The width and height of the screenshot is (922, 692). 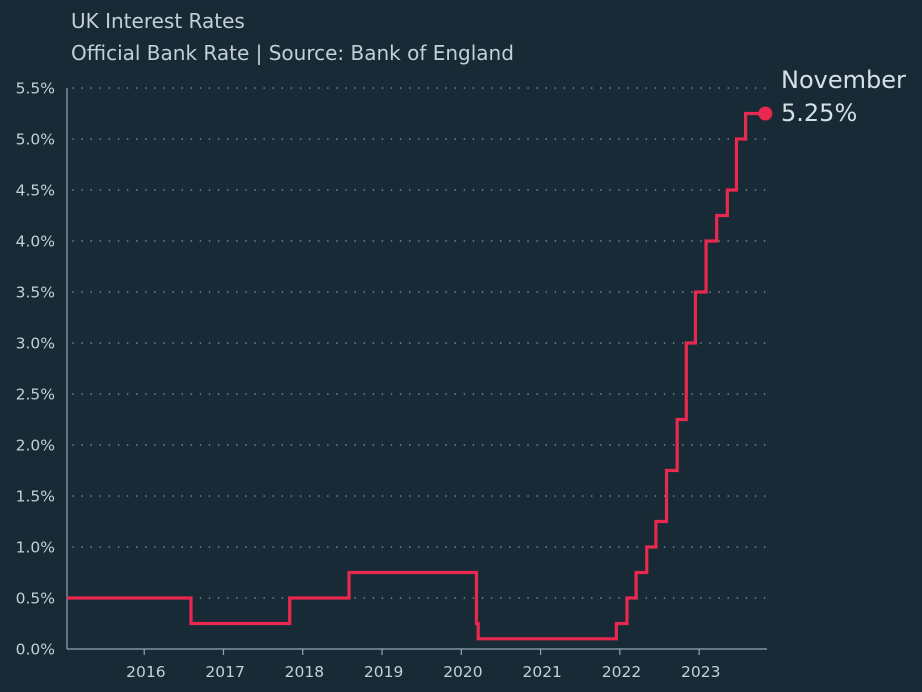 What do you see at coordinates (35, 344) in the screenshot?
I see `y-tick-label: 3.0%` at bounding box center [35, 344].